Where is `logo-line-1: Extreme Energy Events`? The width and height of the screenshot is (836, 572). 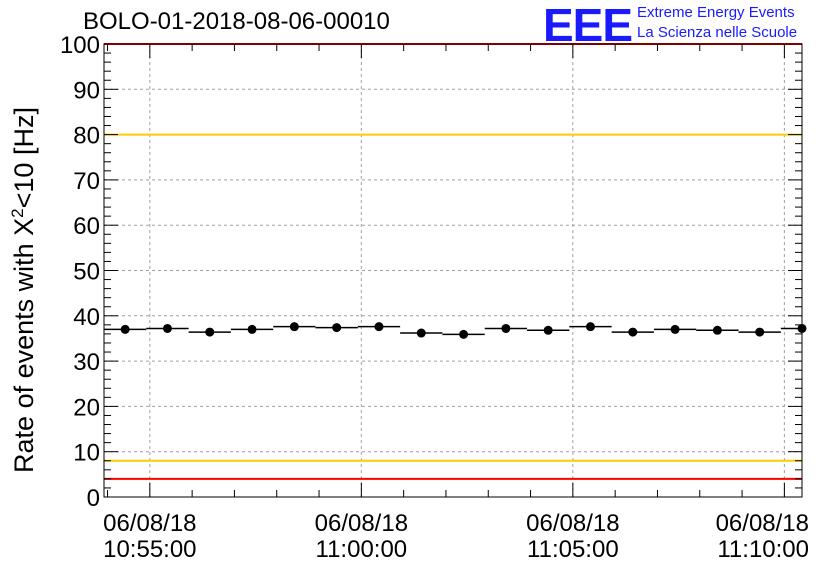
logo-line-1: Extreme Energy Events is located at coordinates (716, 12).